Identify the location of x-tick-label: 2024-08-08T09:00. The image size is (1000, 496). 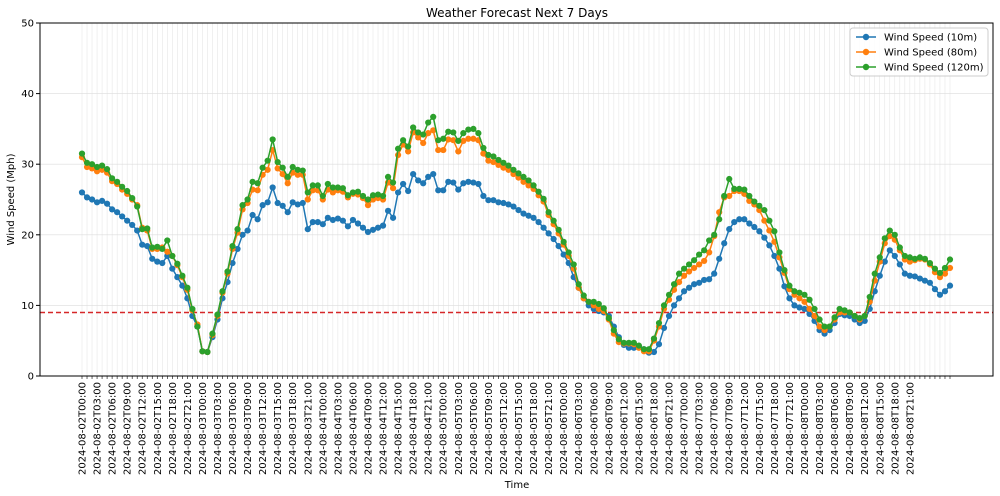
(850, 428).